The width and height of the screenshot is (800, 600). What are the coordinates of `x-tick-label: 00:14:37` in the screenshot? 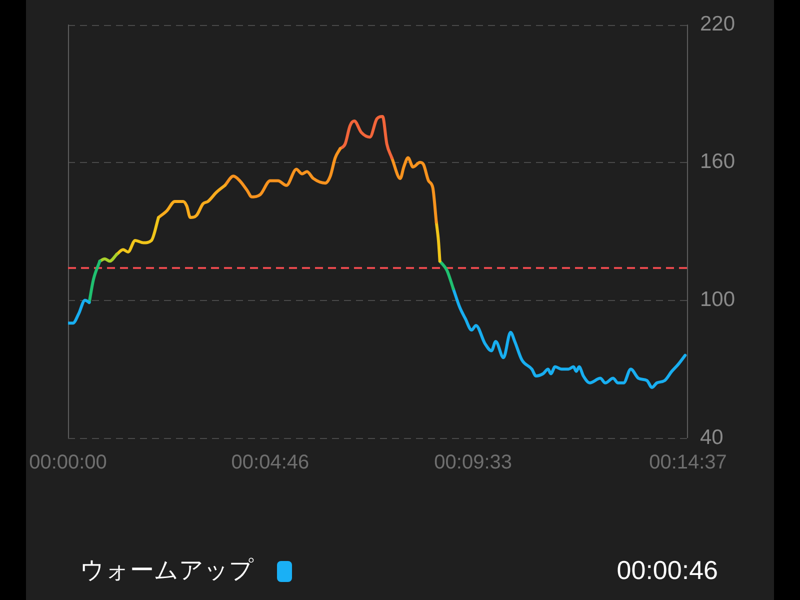 It's located at (688, 463).